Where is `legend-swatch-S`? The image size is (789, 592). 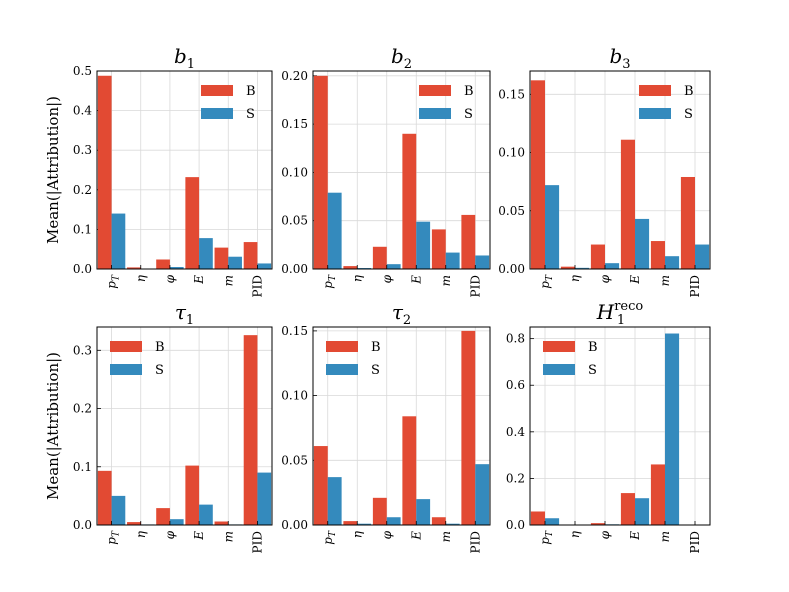 legend-swatch-S is located at coordinates (217, 113).